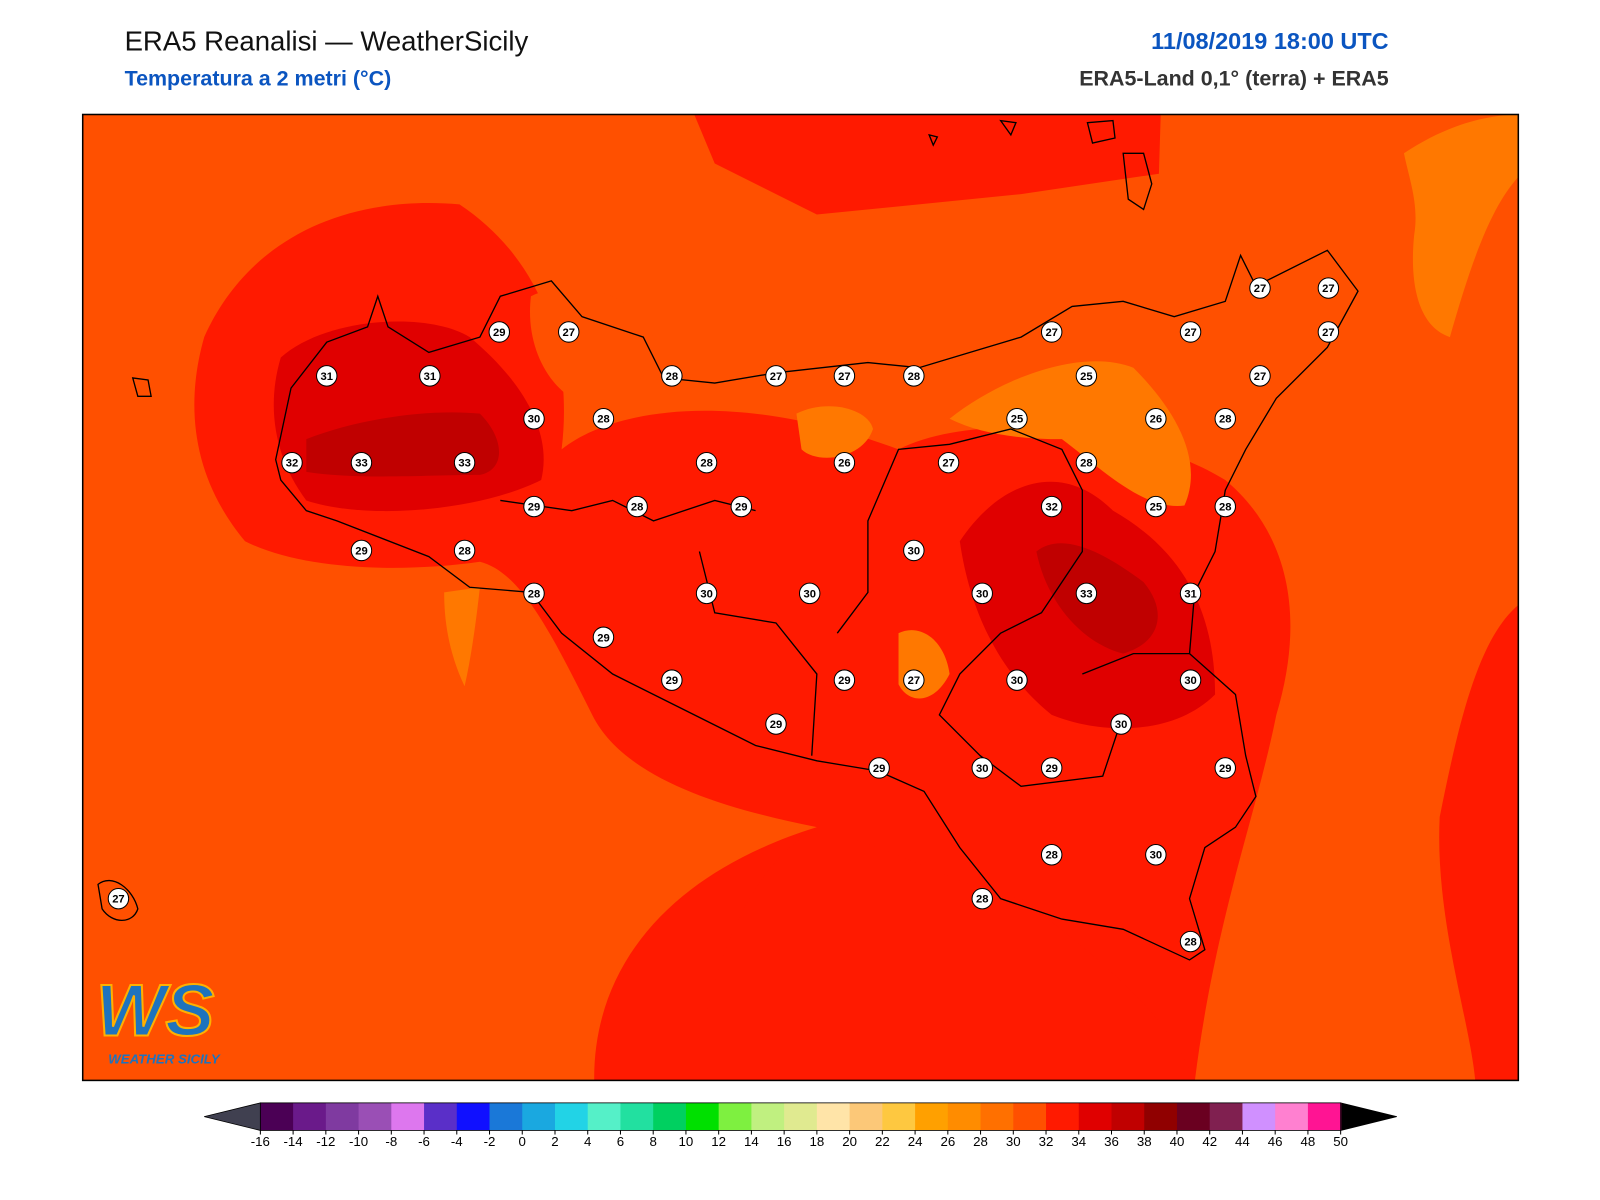 The height and width of the screenshot is (1200, 1600). Describe the element at coordinates (1233, 78) in the screenshot. I see `source: ERA5-Land 0,1° (terra) + ERA5` at that location.